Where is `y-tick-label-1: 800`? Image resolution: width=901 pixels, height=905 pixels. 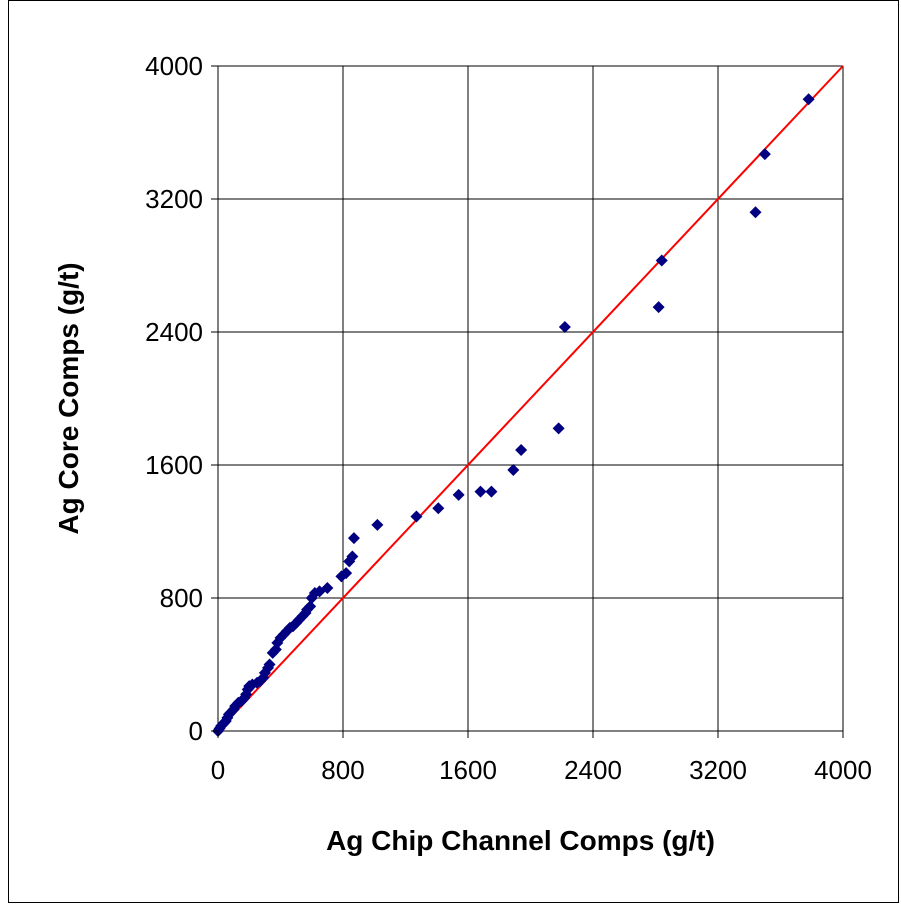
y-tick-label-1: 800 is located at coordinates (181, 598).